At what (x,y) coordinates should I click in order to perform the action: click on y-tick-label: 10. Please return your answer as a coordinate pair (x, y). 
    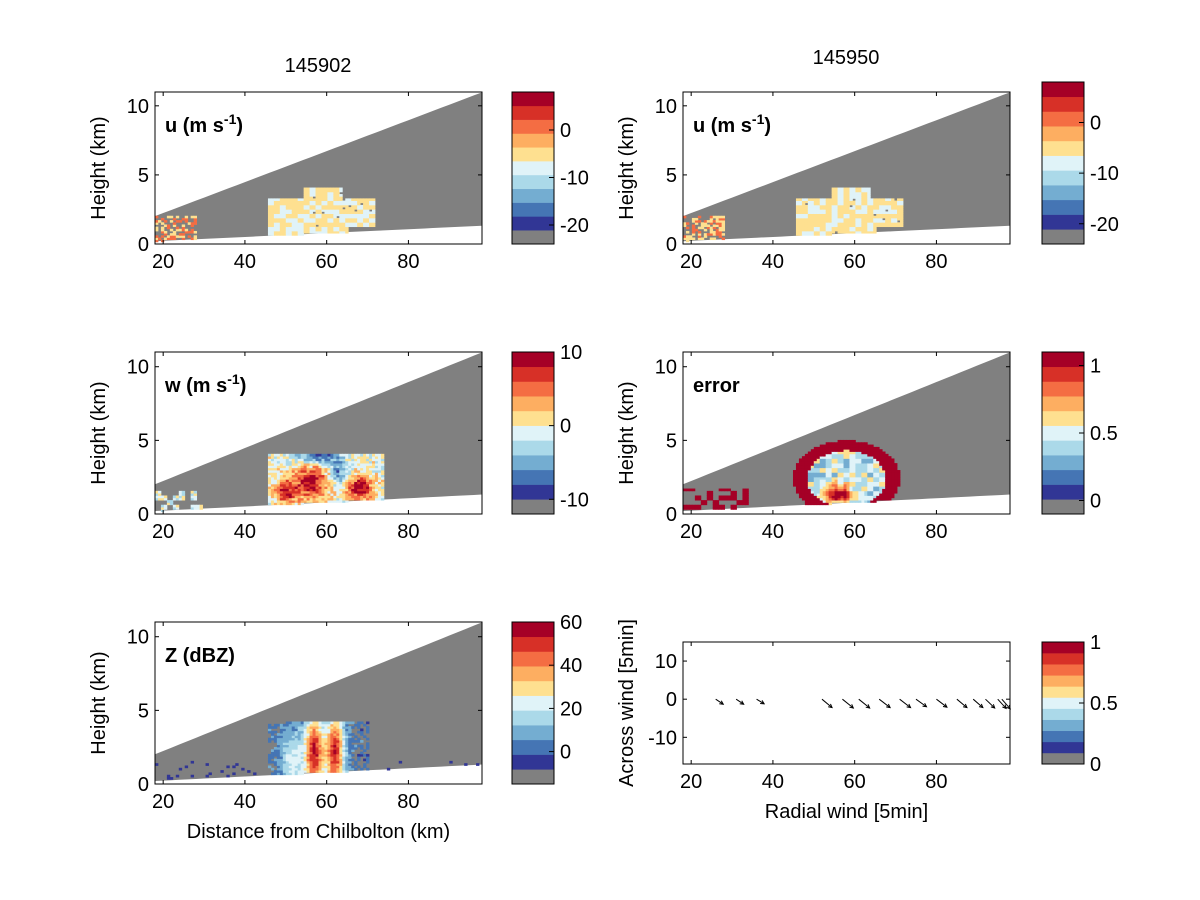
    Looking at the image, I should click on (138, 107).